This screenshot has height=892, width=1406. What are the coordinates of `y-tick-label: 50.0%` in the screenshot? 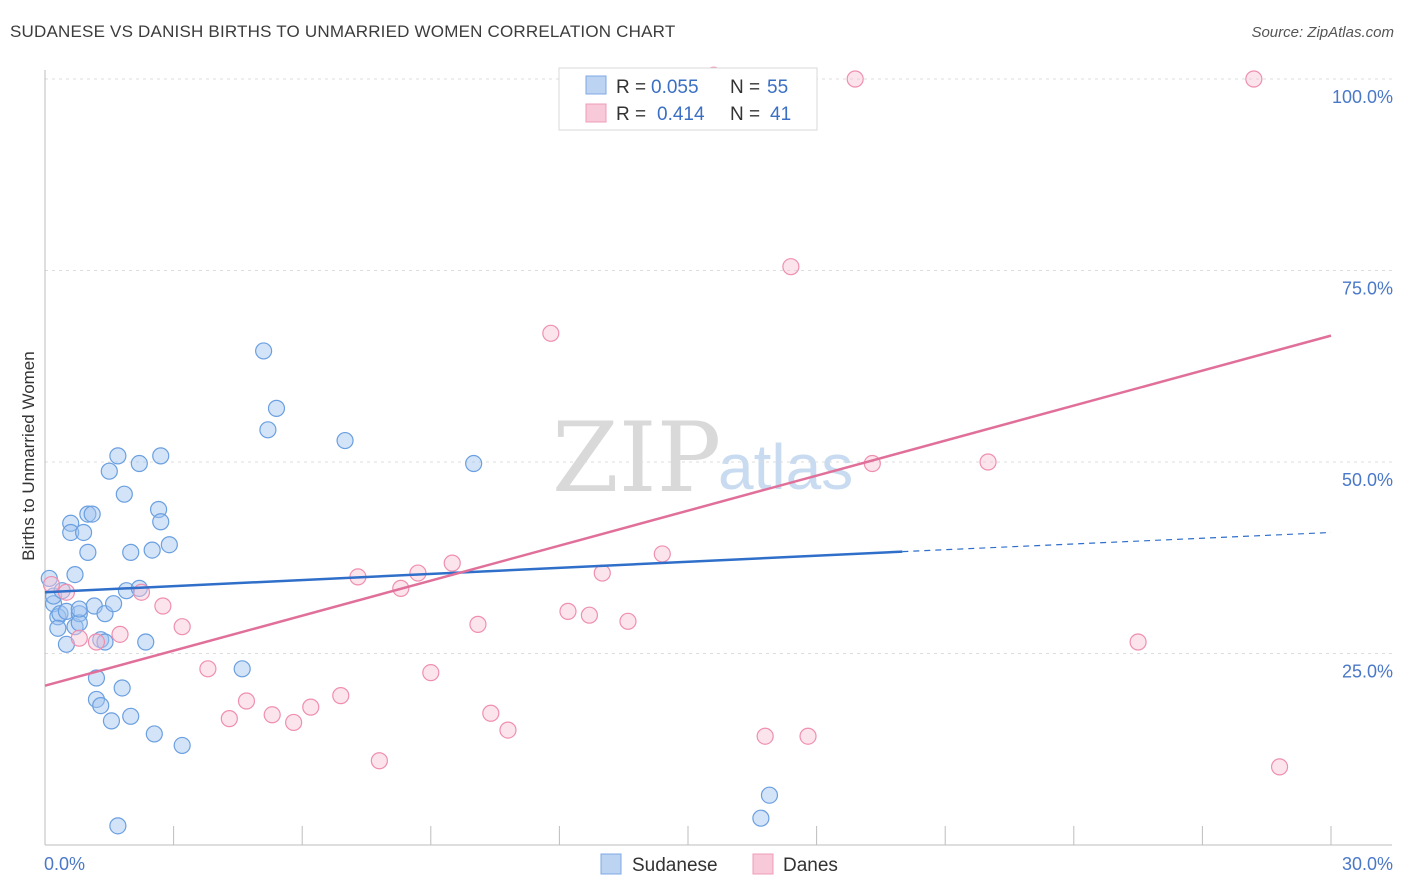 It's located at (1367, 480).